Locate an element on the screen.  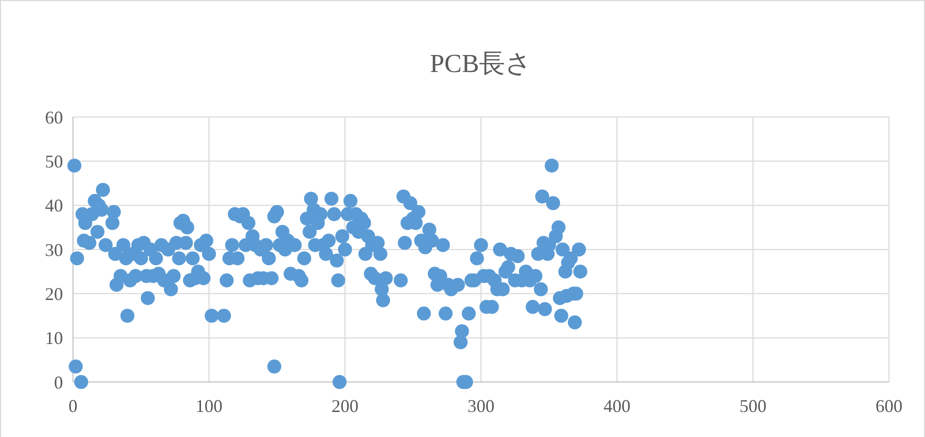
x-tick-label: 200 is located at coordinates (345, 406).